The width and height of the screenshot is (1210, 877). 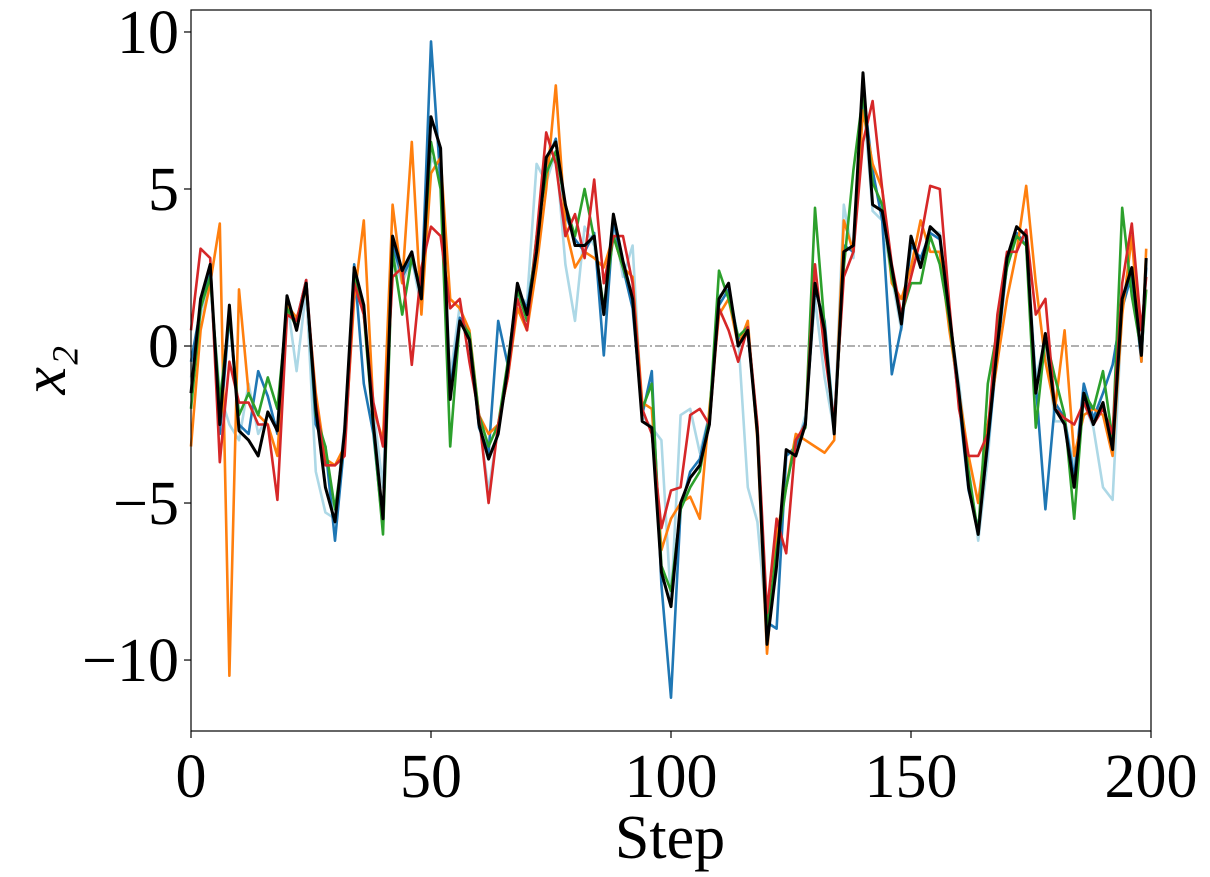 What do you see at coordinates (191, 777) in the screenshot?
I see `x-tick-label: 0` at bounding box center [191, 777].